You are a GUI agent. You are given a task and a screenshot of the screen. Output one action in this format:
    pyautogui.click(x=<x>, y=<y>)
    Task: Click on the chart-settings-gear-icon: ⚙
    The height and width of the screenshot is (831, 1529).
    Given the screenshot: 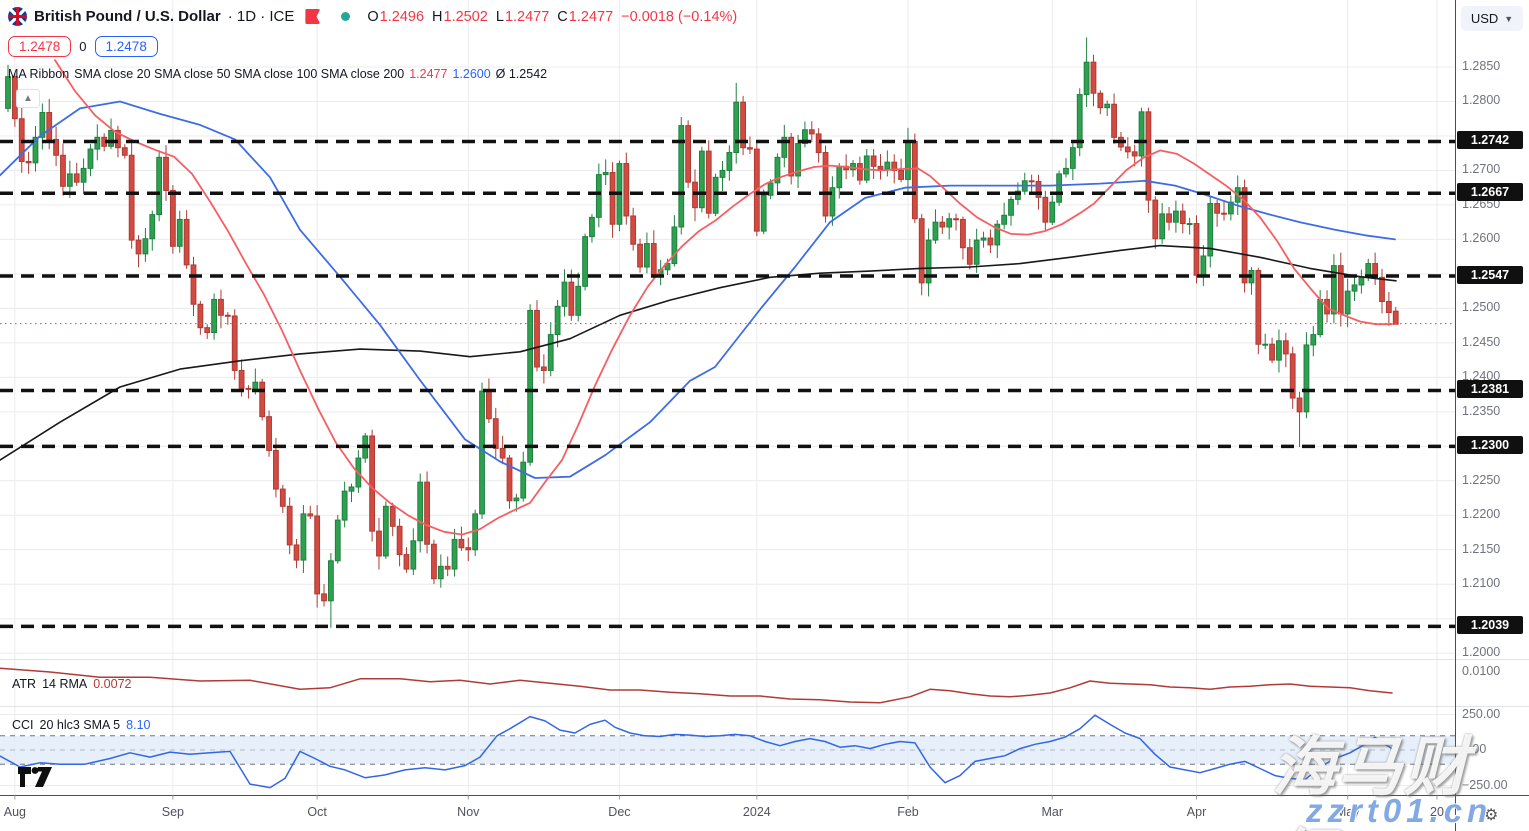 What is the action you would take?
    pyautogui.click(x=1491, y=815)
    